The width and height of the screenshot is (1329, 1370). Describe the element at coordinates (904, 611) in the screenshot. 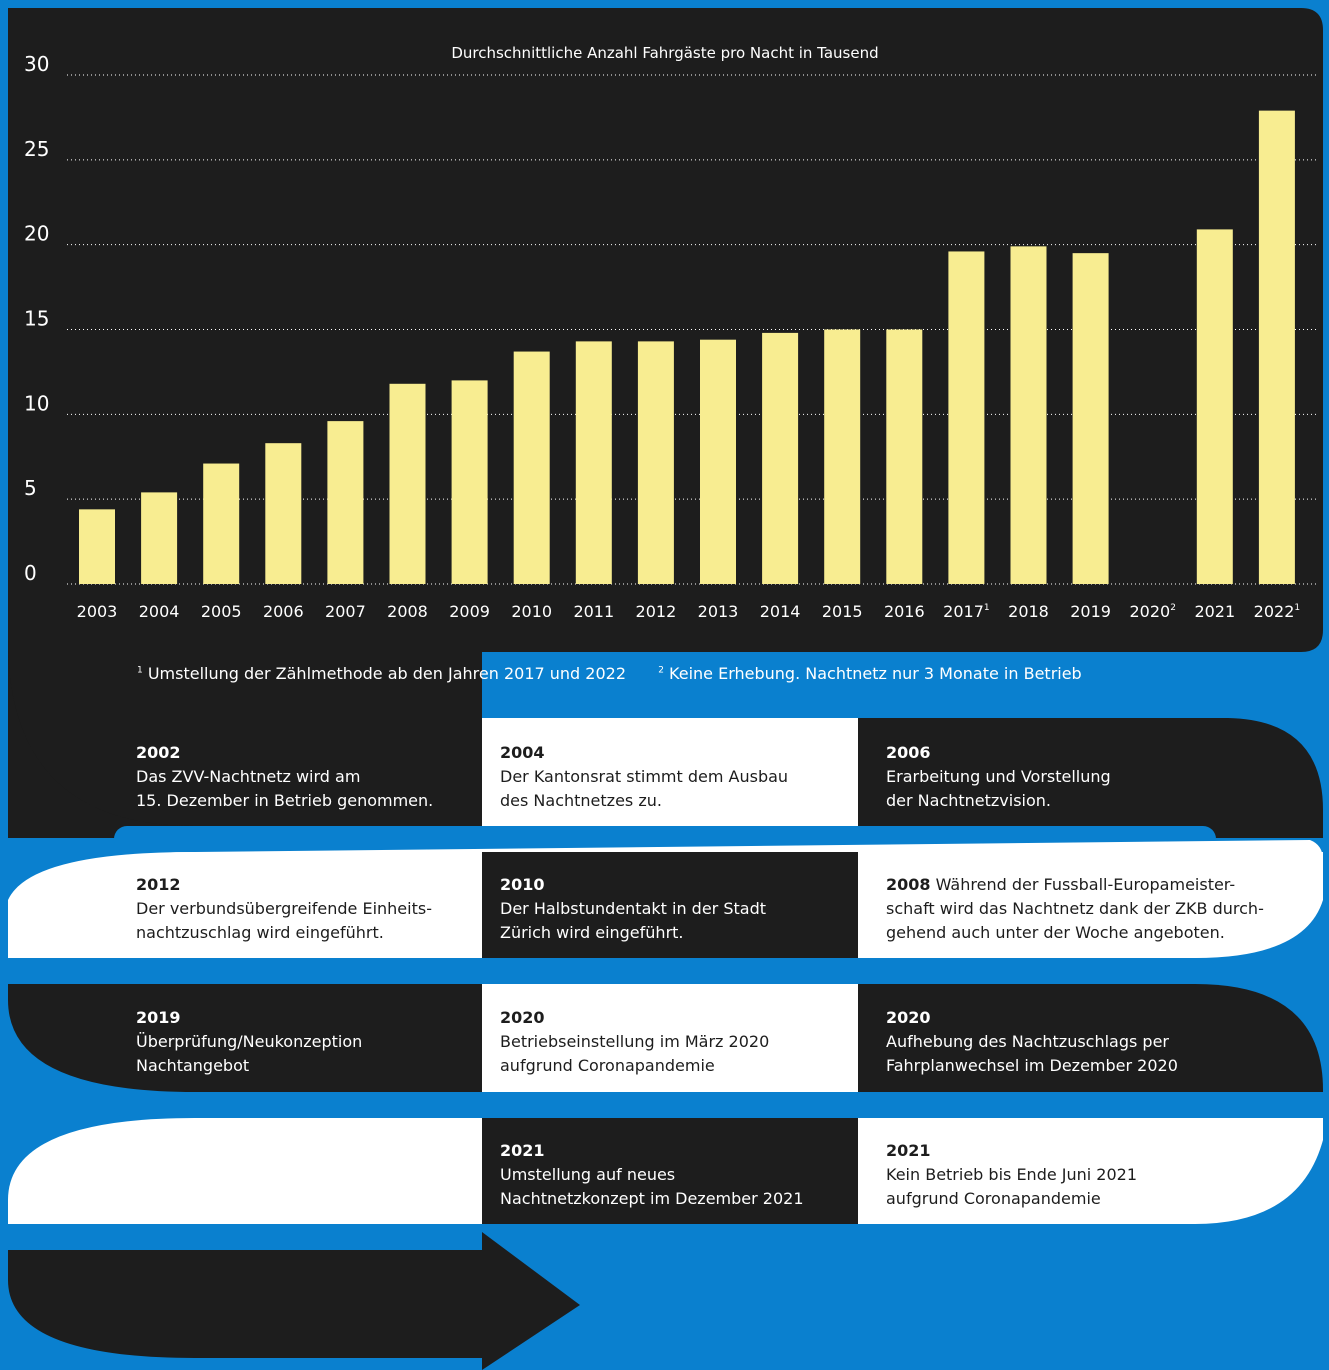

I see `x-tick-label: 2016` at that location.